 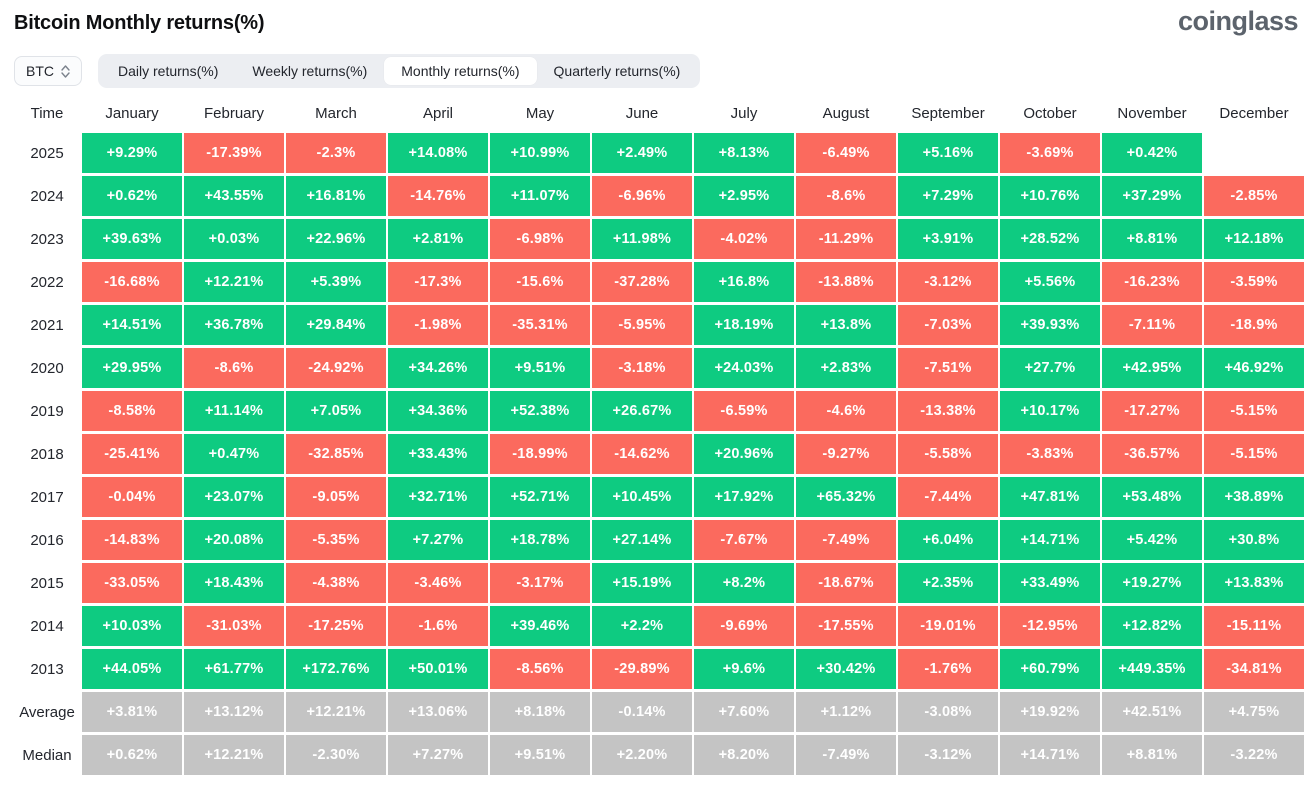 I want to click on return-cell: +42.95%, so click(x=1152, y=368).